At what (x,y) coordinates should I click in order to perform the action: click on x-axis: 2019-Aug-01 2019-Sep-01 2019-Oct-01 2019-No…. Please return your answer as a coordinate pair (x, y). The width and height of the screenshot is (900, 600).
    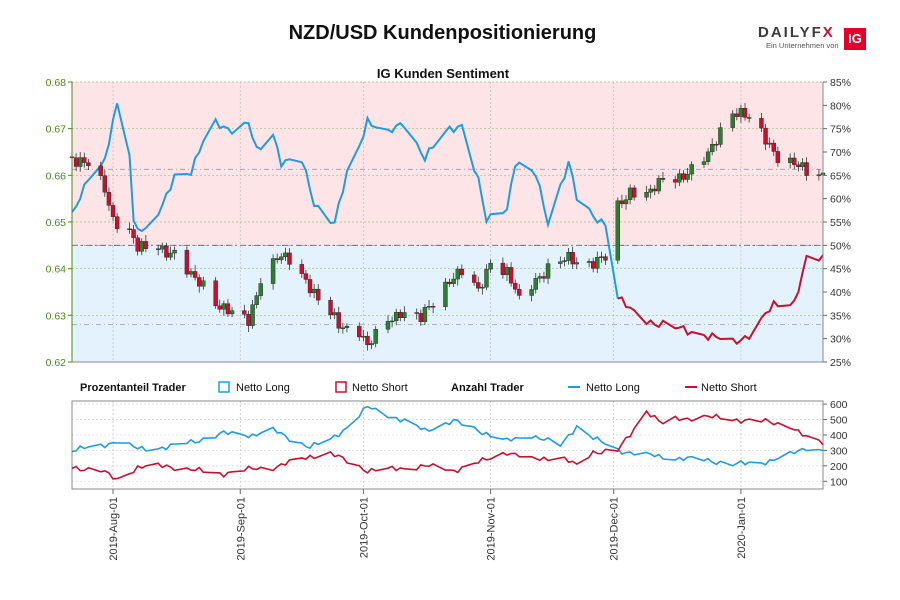
    Looking at the image, I should click on (428, 525).